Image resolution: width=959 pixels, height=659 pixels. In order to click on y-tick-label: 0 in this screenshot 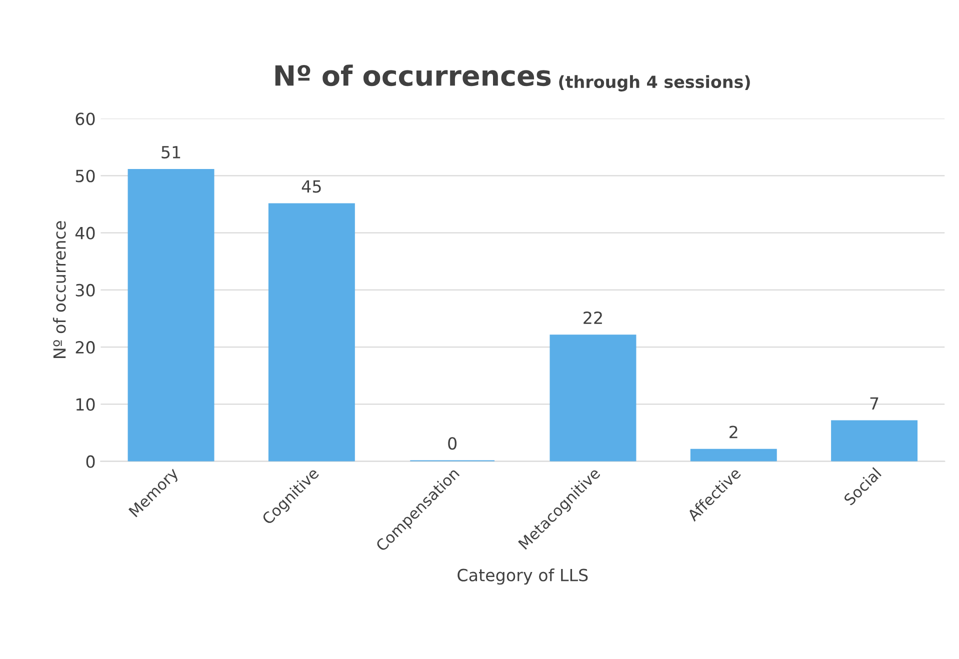, I will do `click(90, 461)`.